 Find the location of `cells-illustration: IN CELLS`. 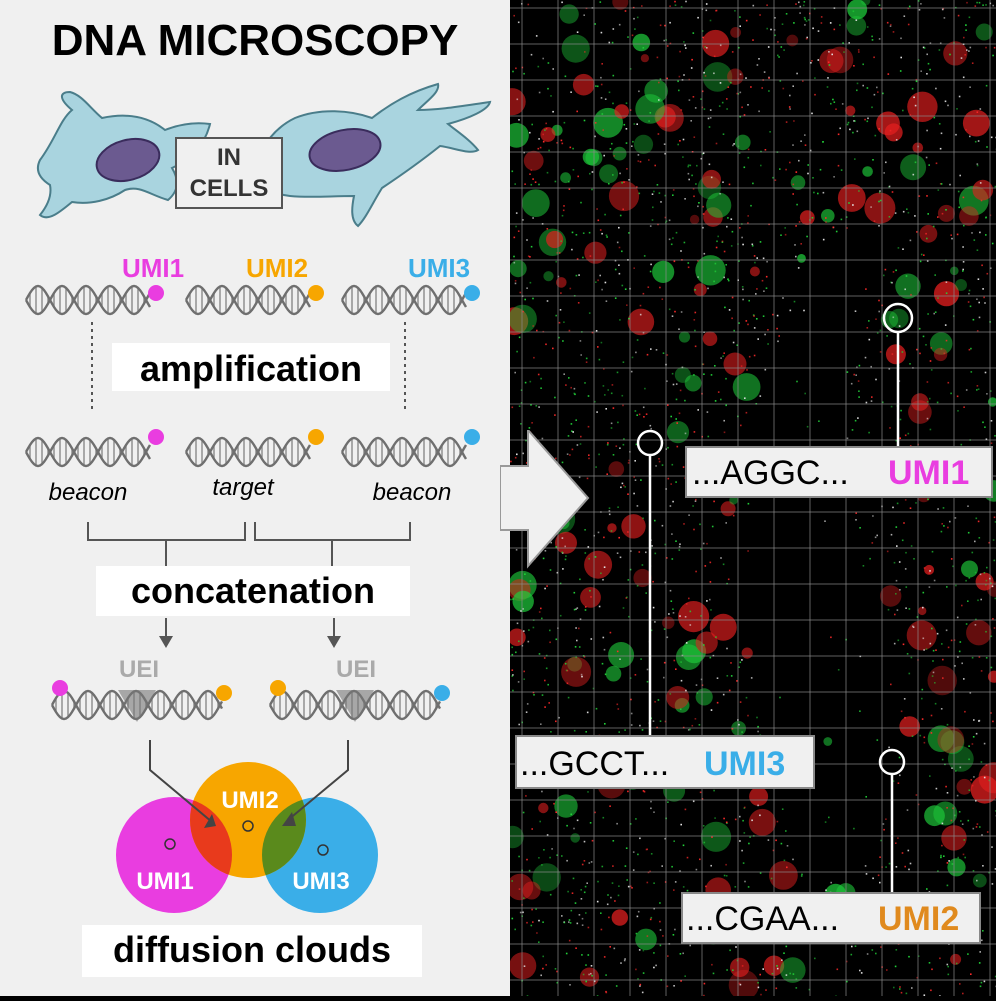

cells-illustration: IN CELLS is located at coordinates (264, 155).